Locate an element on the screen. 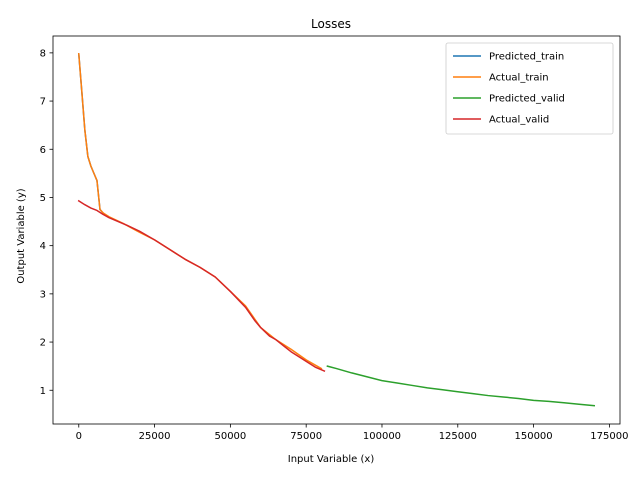 This screenshot has width=640, height=480. y-axis-label: Output Variable (y) is located at coordinates (21, 235).